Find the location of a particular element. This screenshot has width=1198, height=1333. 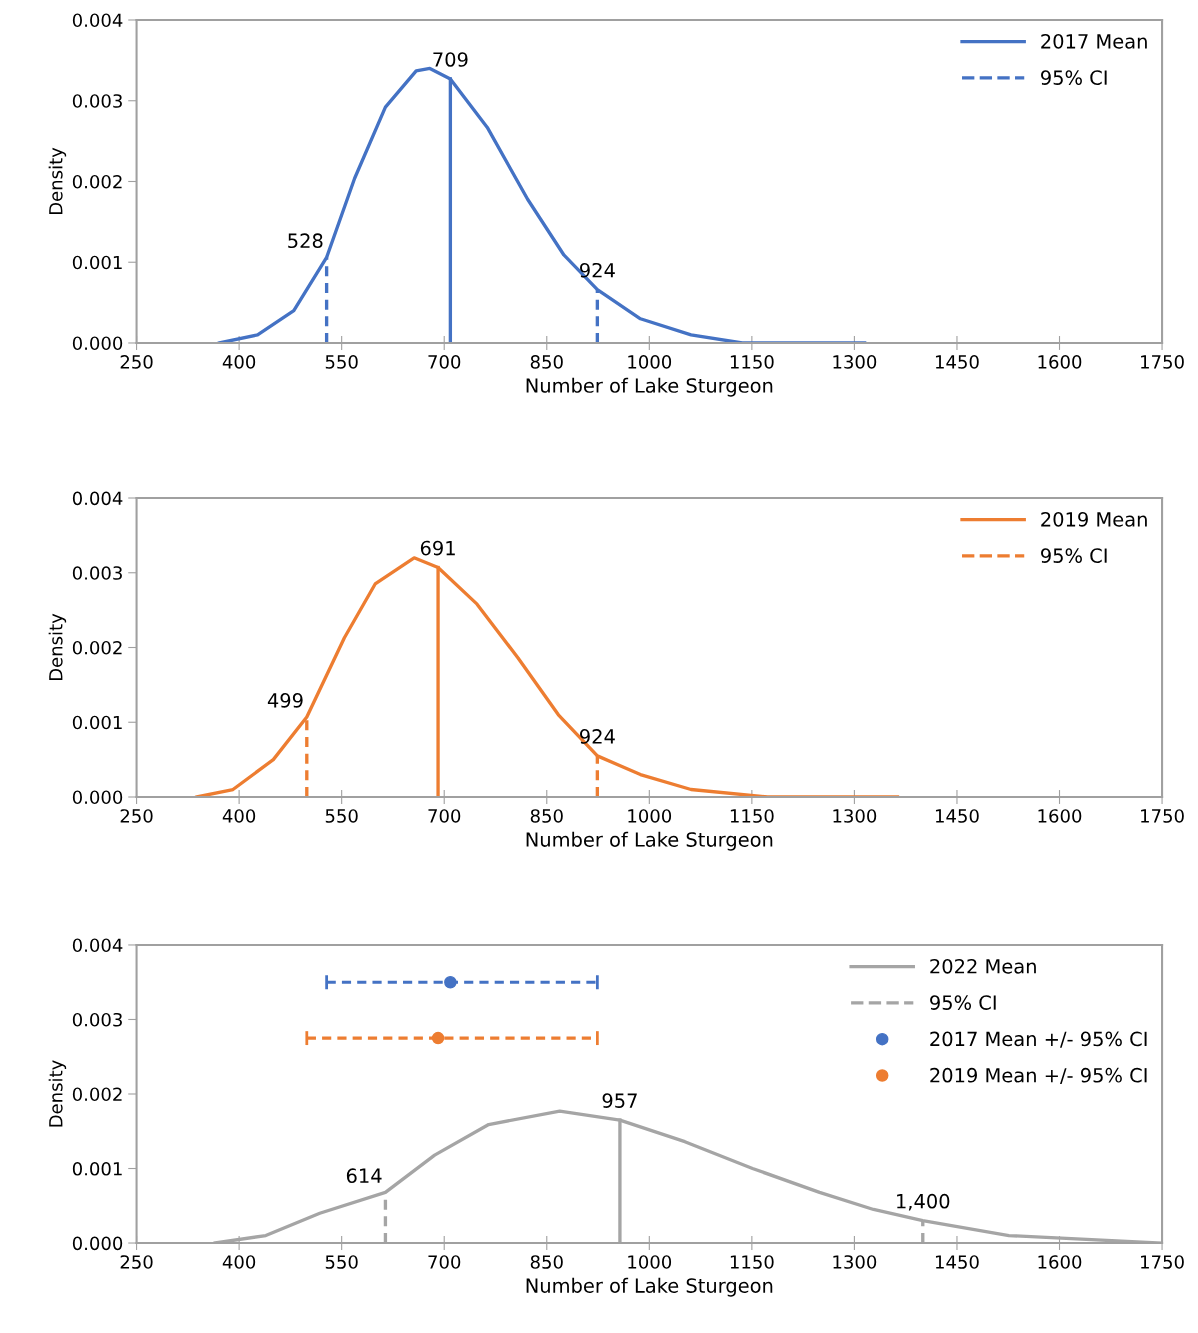

annotation: 528 is located at coordinates (305, 241).